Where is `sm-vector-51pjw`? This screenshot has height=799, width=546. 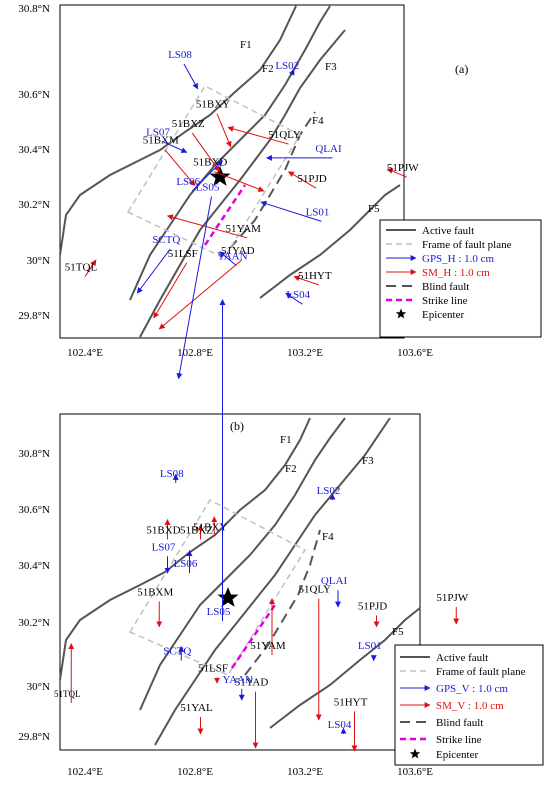
sm-vector-51pjw is located at coordinates (396, 173).